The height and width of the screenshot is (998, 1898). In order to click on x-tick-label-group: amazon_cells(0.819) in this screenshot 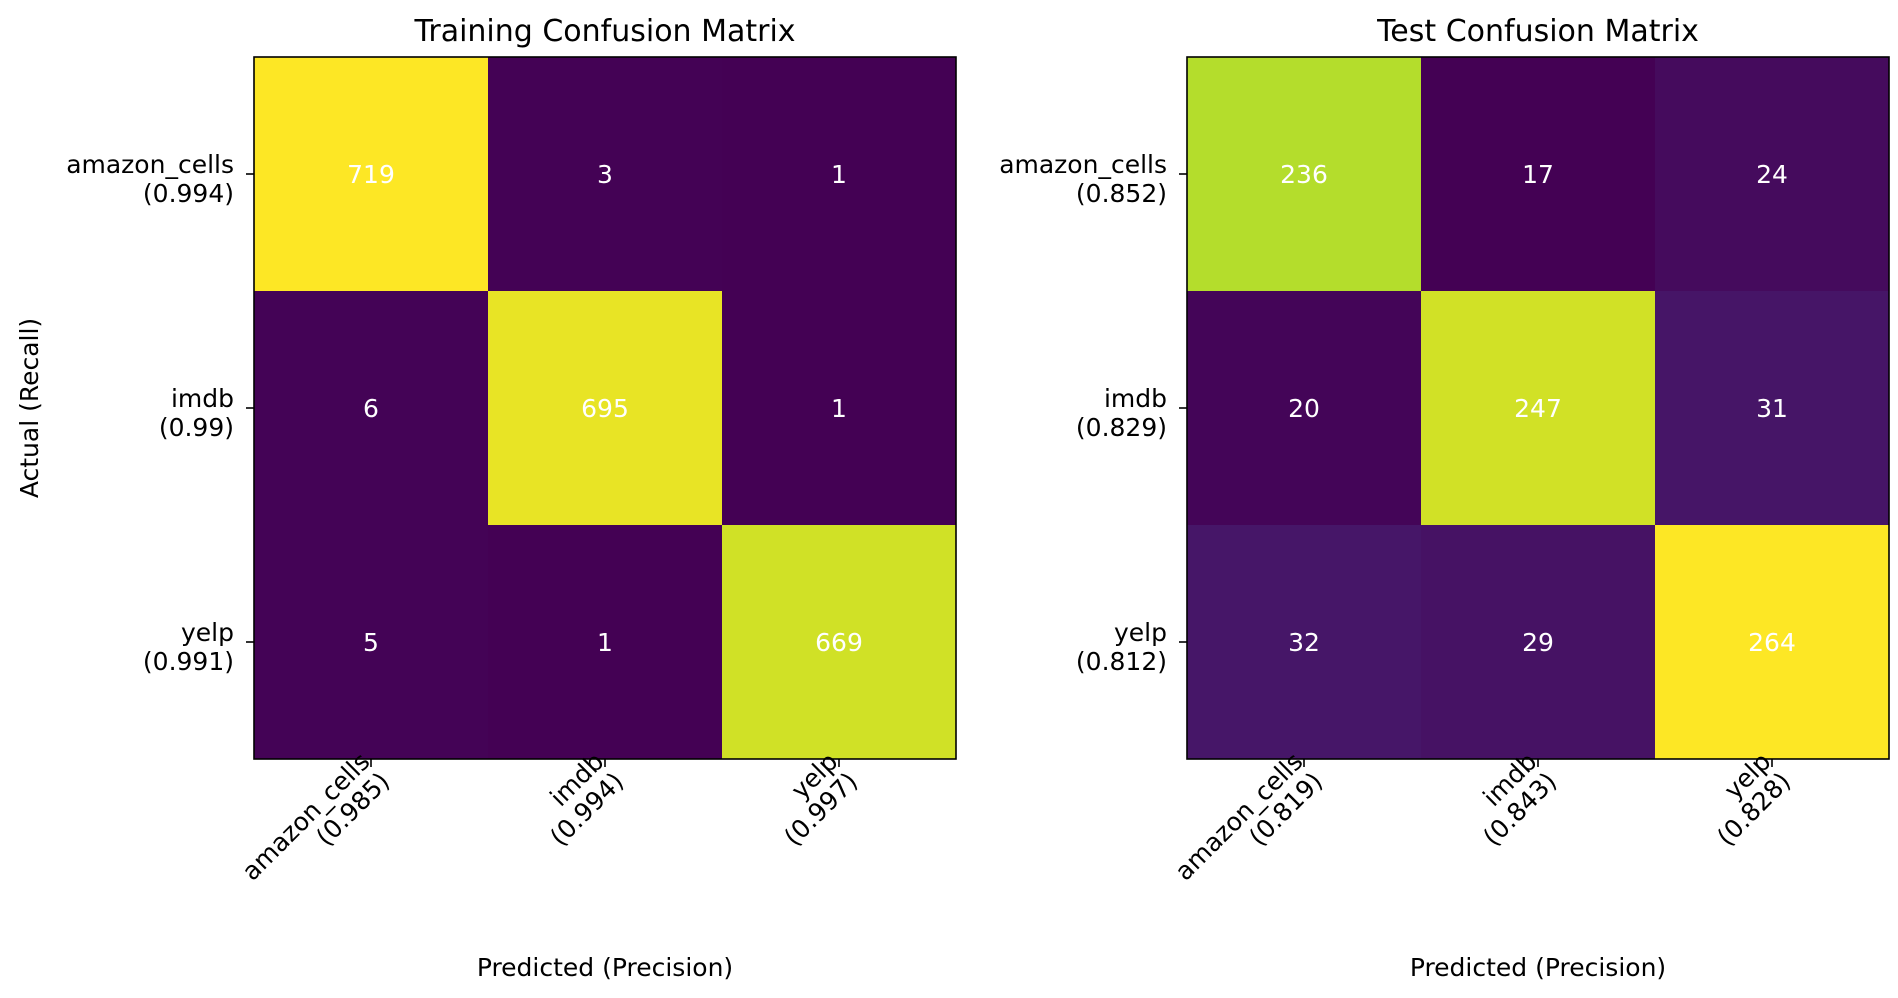, I will do `click(1248, 816)`.